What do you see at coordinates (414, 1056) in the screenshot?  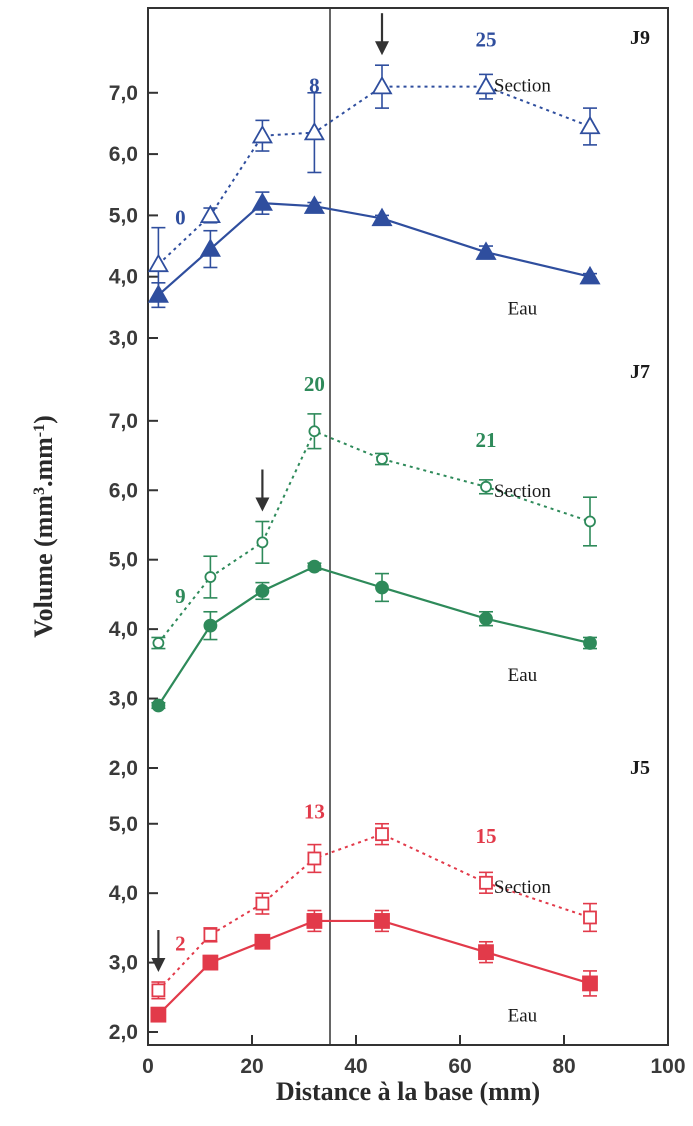 I see `x-axis-ticks: 0 20 40 60 80 100` at bounding box center [414, 1056].